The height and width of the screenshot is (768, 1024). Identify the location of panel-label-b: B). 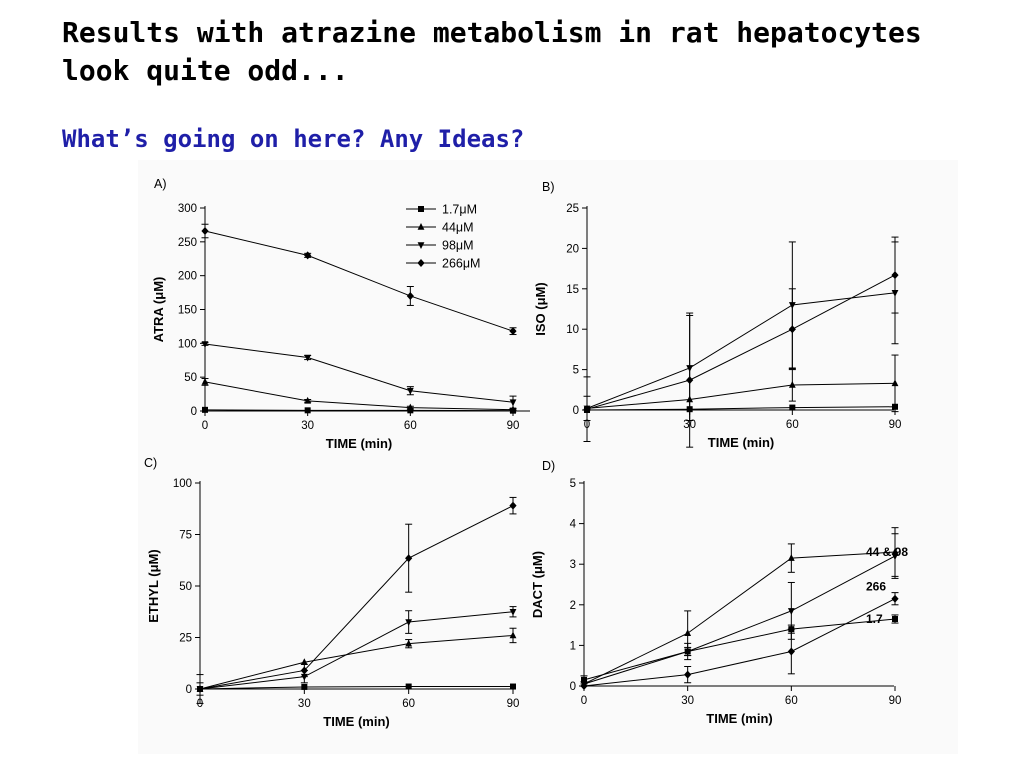
(548, 187).